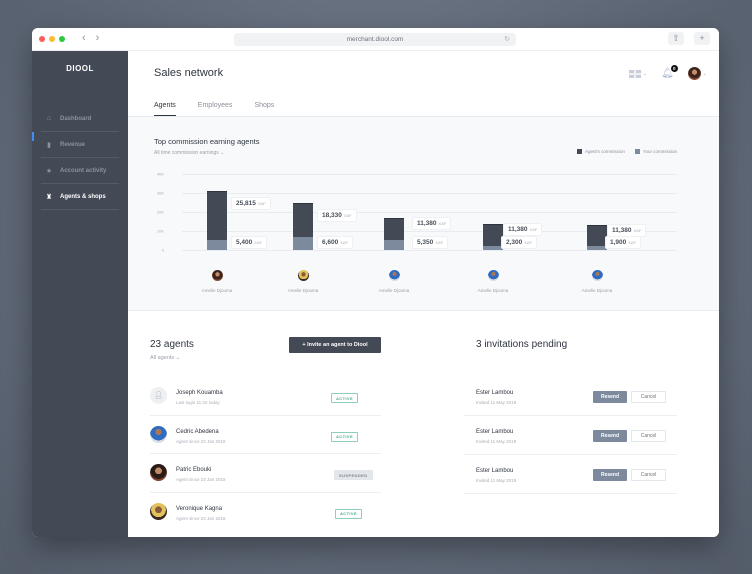 The image size is (752, 574). I want to click on browser-titlebar: ‹ › merchant.diool.com ↻ ⇧ +, so click(375, 39).